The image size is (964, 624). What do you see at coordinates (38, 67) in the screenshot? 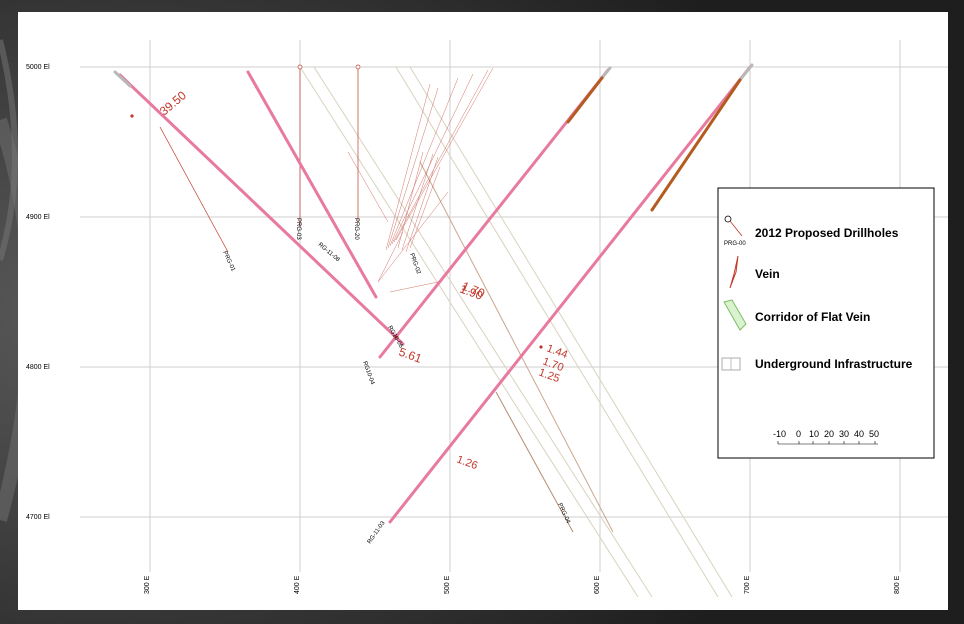
I see `elevation-label-5000: 5000 El` at bounding box center [38, 67].